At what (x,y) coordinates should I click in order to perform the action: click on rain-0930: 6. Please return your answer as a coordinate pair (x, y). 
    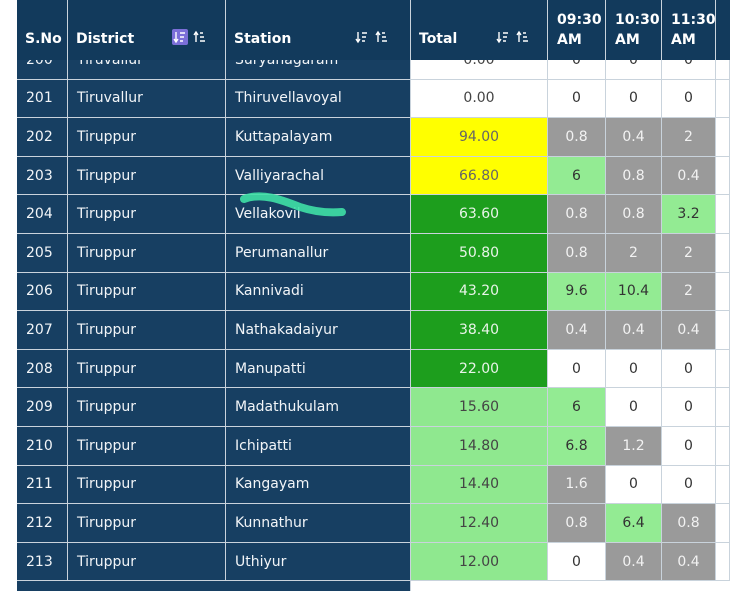
    Looking at the image, I should click on (577, 176).